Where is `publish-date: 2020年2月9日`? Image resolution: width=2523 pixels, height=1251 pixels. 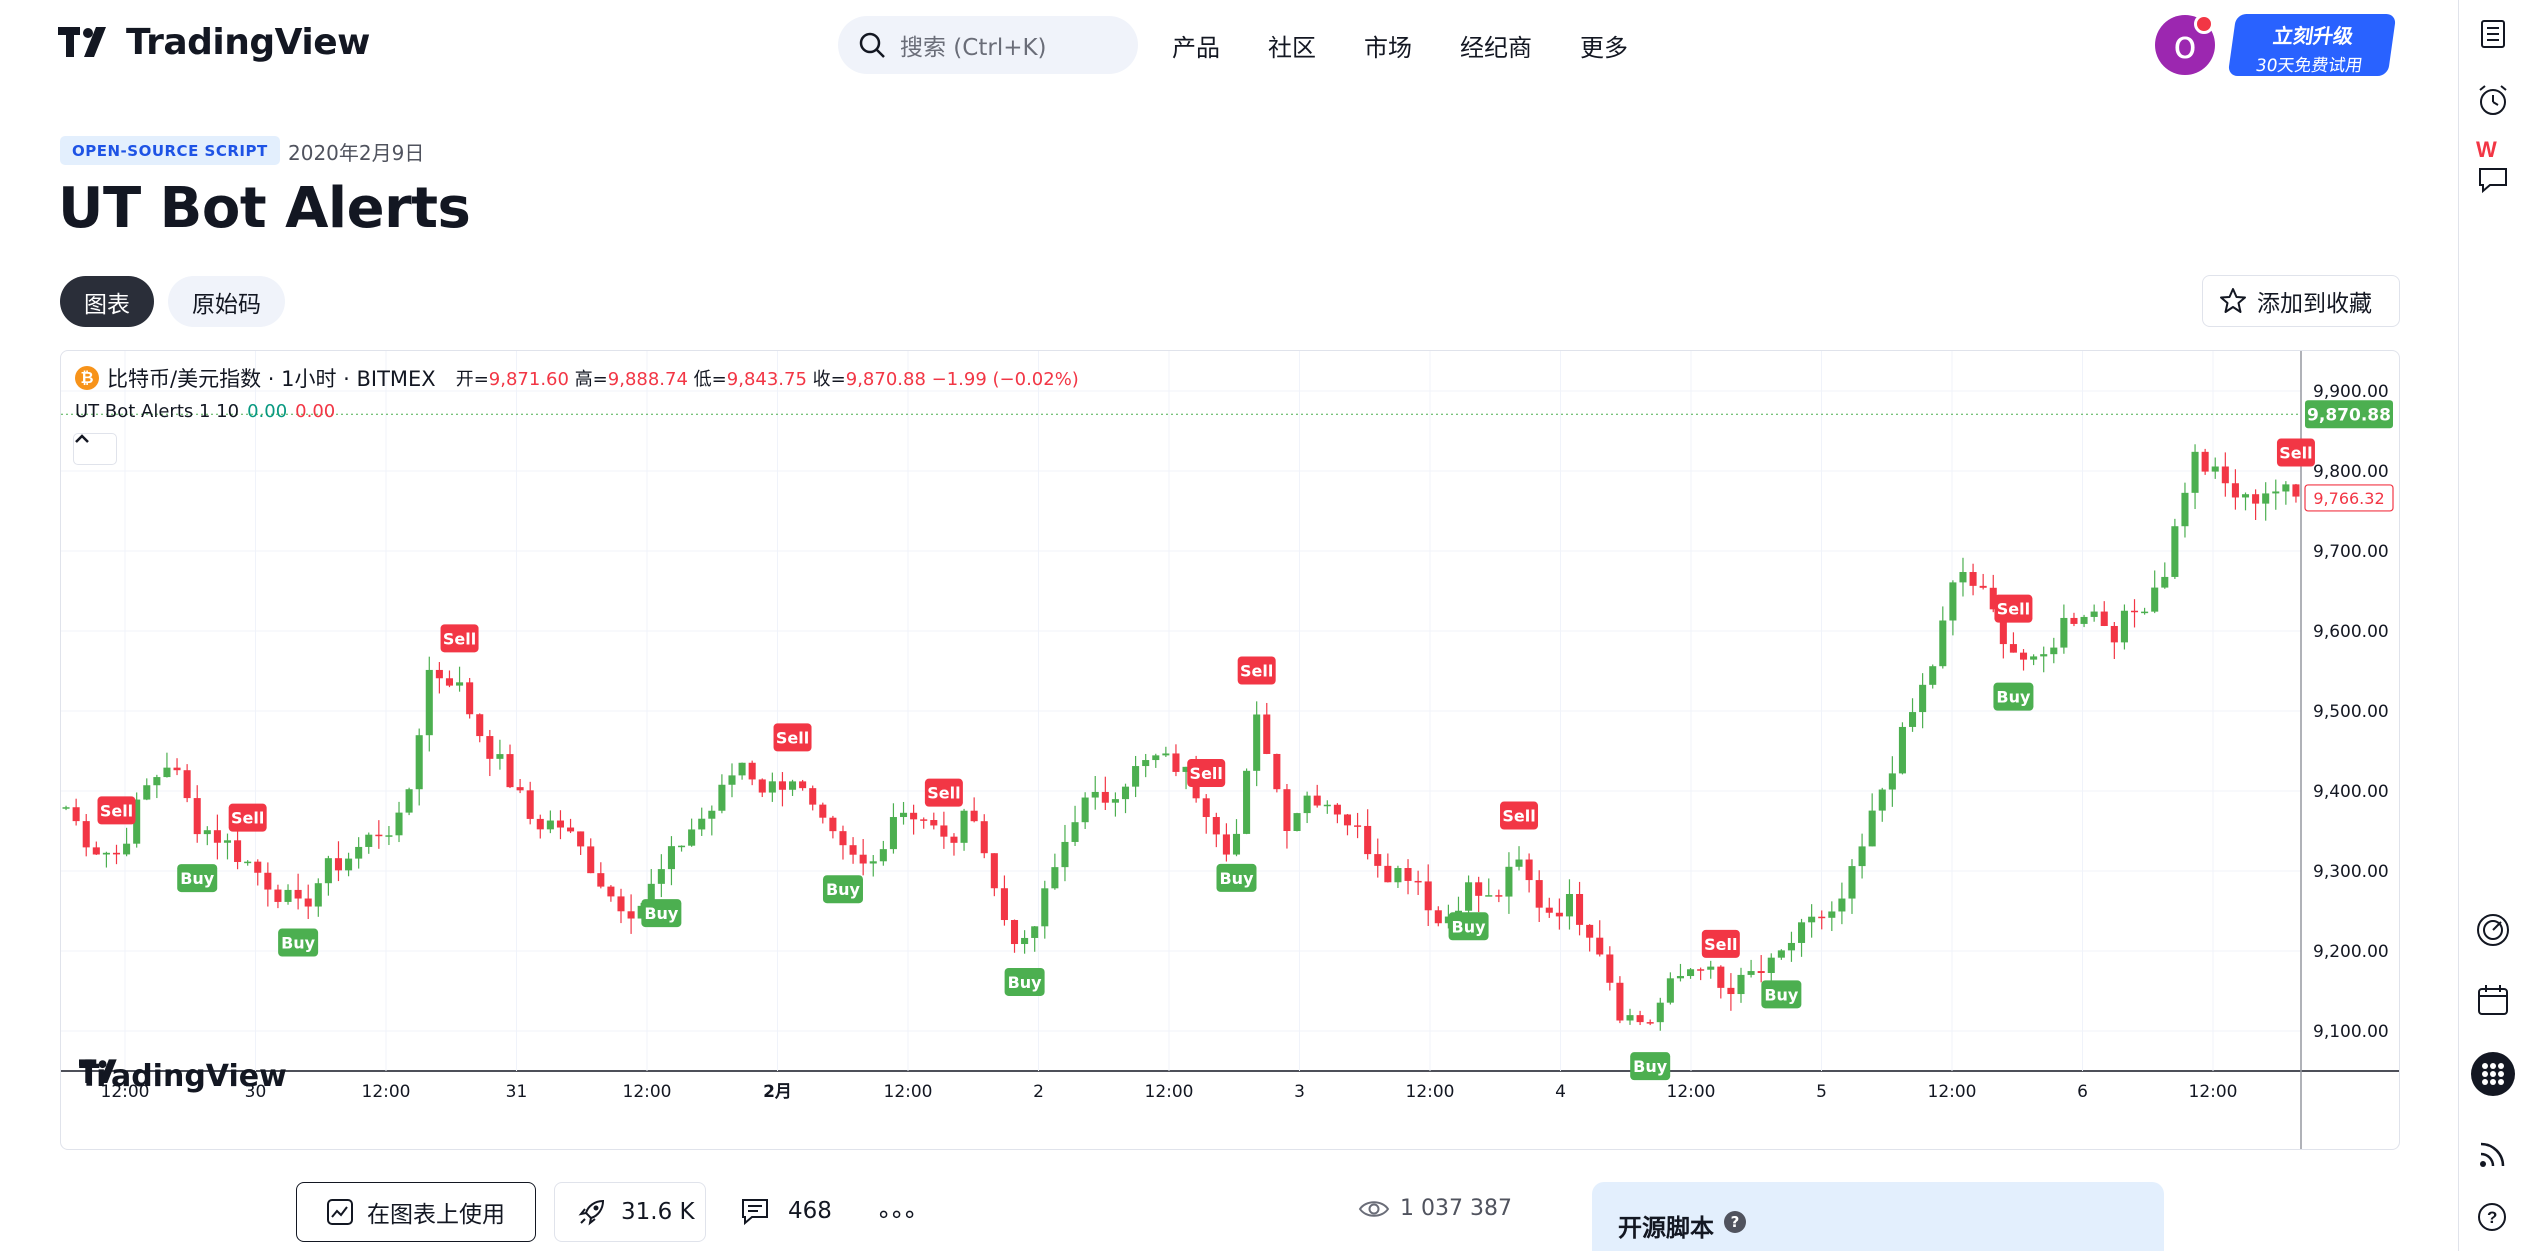
publish-date: 2020年2月9日 is located at coordinates (356, 153).